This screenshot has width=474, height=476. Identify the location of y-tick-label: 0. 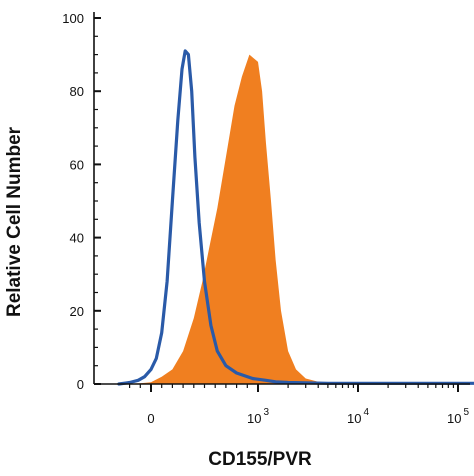
(80, 384).